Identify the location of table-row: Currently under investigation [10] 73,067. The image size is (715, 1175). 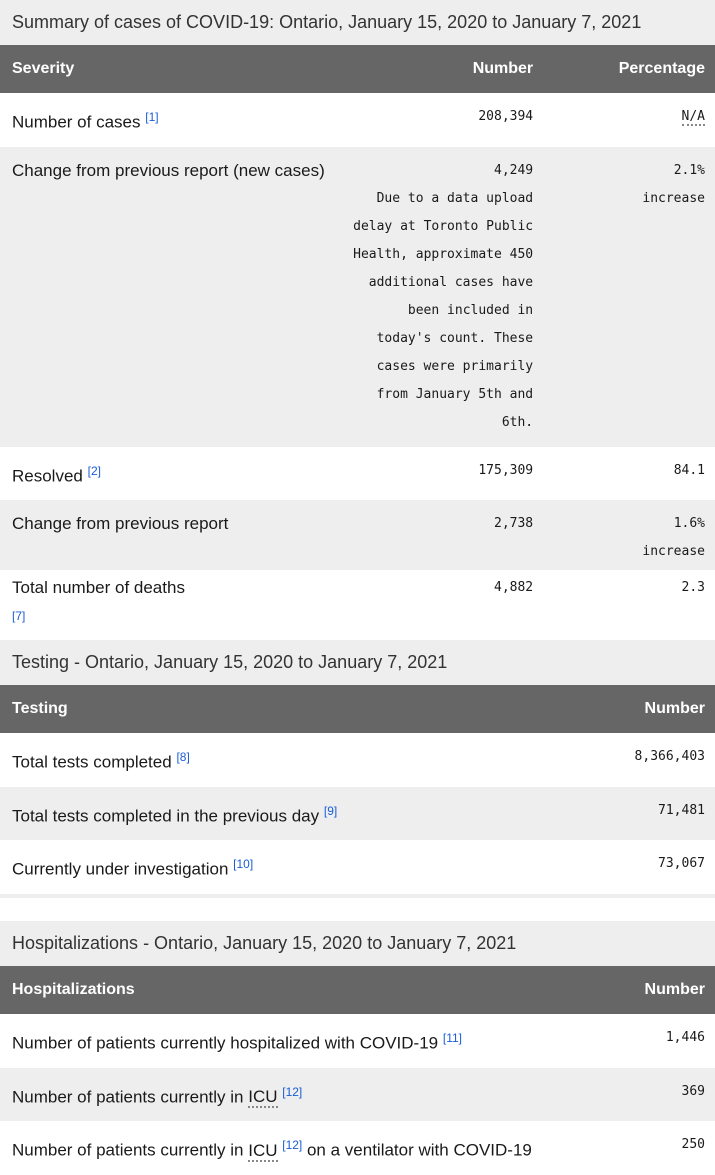
(358, 867).